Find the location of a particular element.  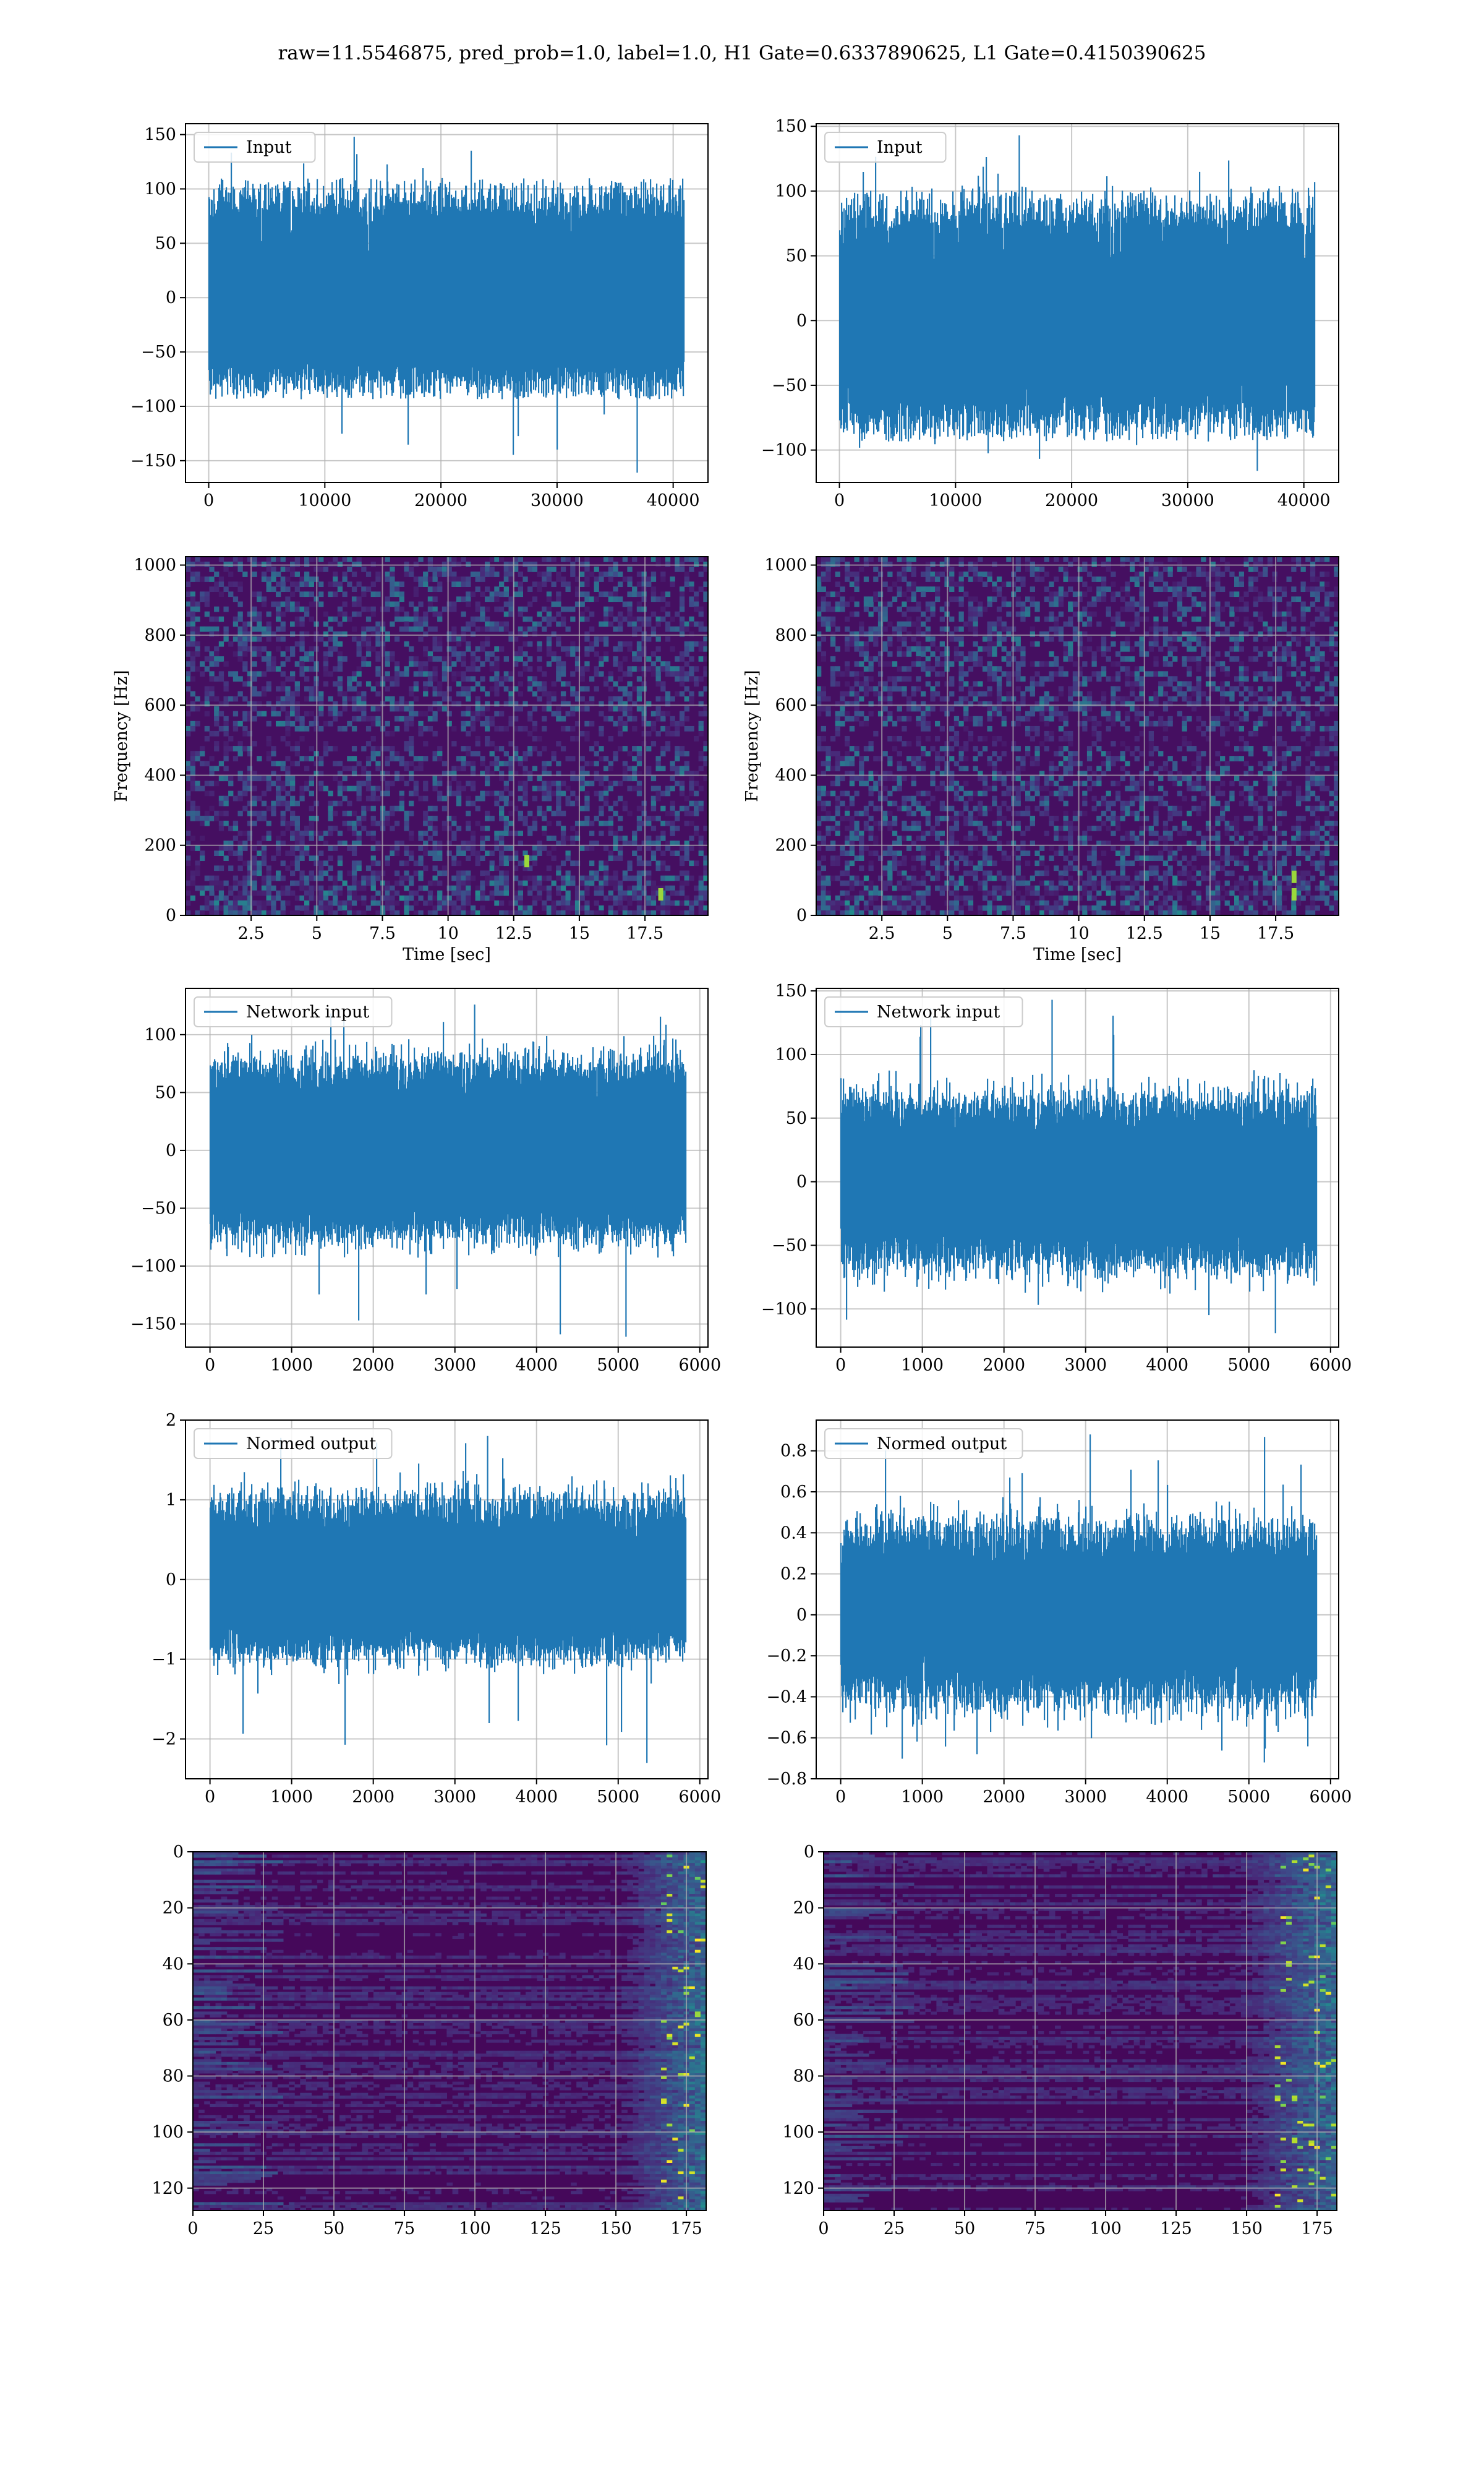

y-tick-label: 20 is located at coordinates (173, 1908).